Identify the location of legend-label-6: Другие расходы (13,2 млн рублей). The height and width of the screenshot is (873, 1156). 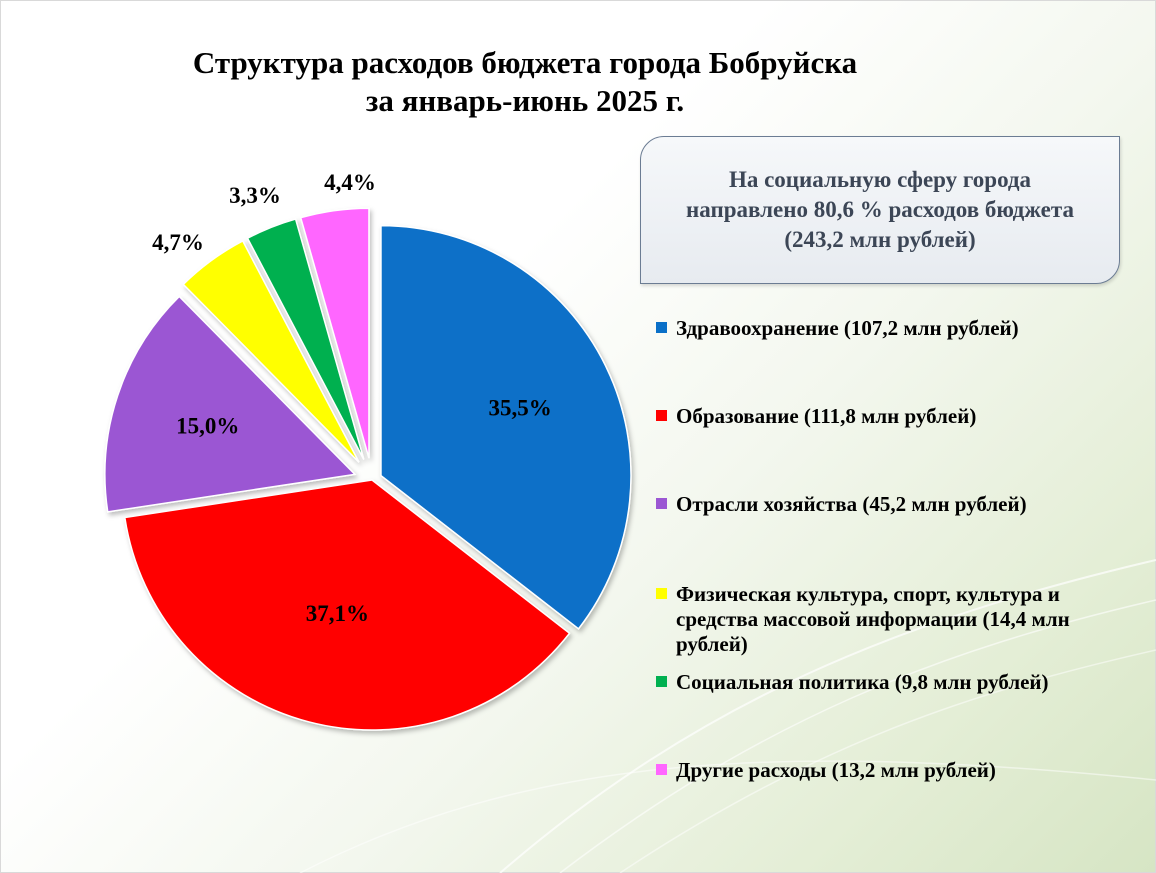
(836, 770).